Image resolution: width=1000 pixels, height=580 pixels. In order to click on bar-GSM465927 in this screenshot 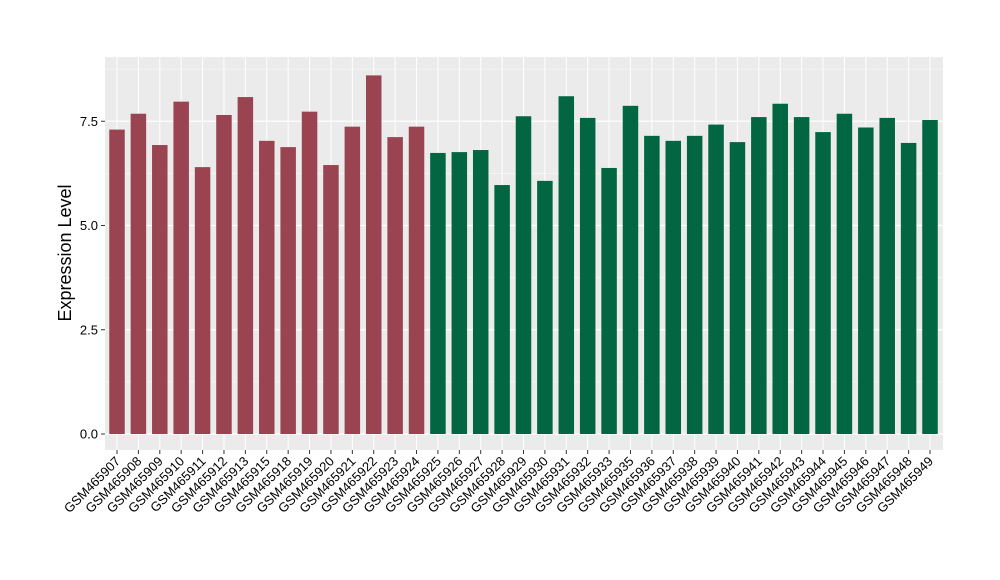, I will do `click(480, 292)`.